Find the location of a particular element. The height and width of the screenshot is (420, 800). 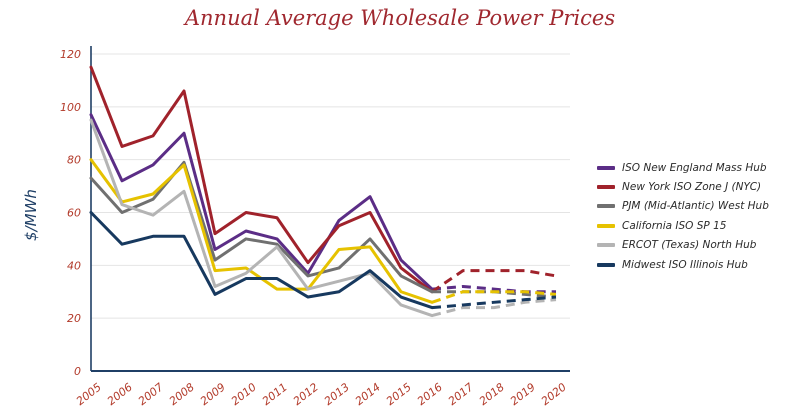

x-tick-label: 2020 is located at coordinates (554, 394).